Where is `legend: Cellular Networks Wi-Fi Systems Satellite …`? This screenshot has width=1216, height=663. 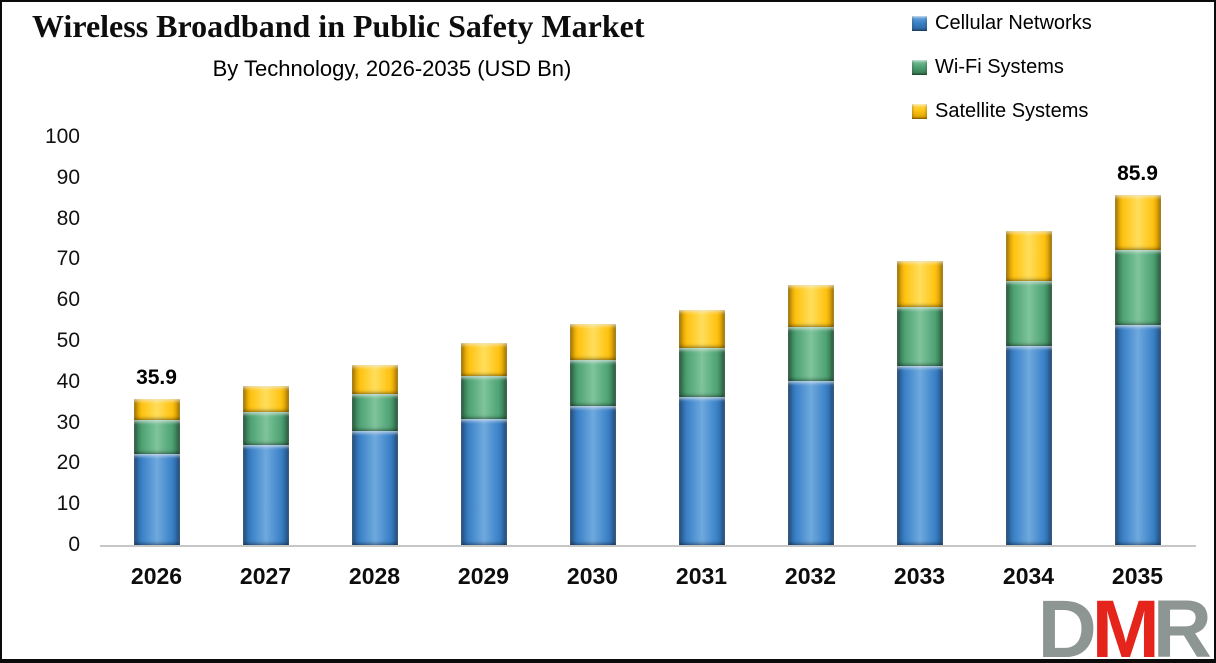 legend: Cellular Networks Wi-Fi Systems Satellite … is located at coordinates (1002, 67).